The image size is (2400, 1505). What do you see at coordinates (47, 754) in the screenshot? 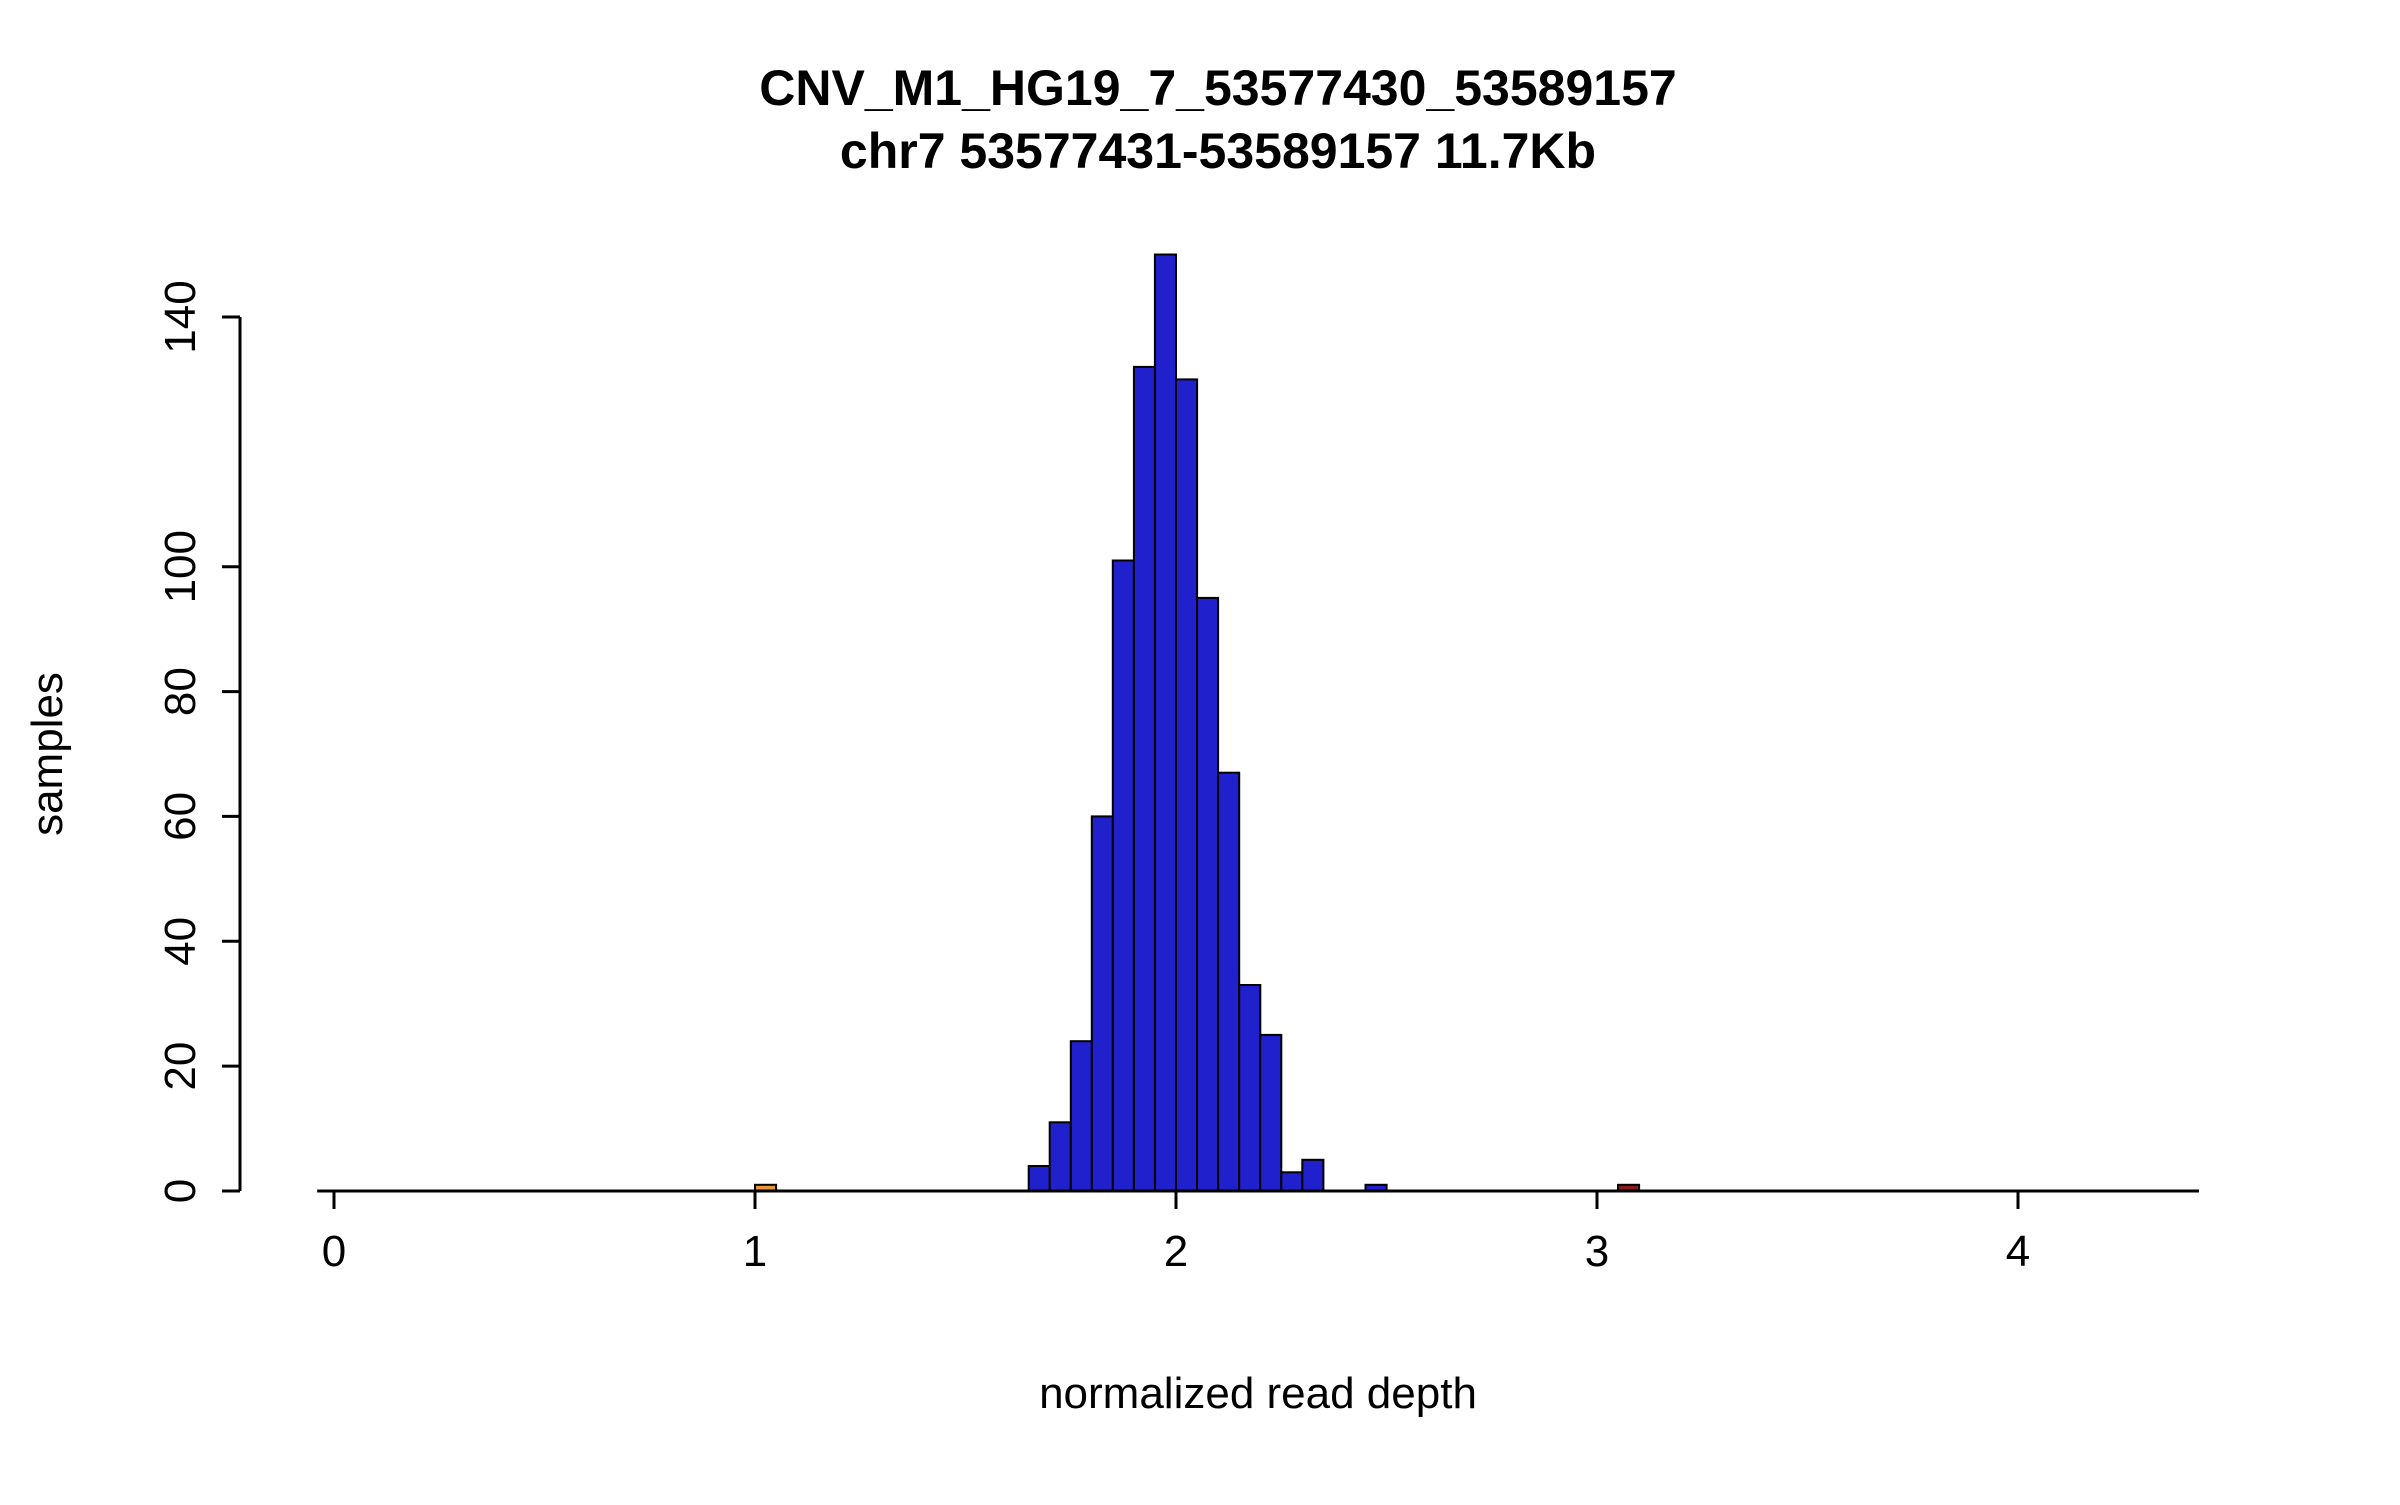
I see `y-axis-label: samples` at bounding box center [47, 754].